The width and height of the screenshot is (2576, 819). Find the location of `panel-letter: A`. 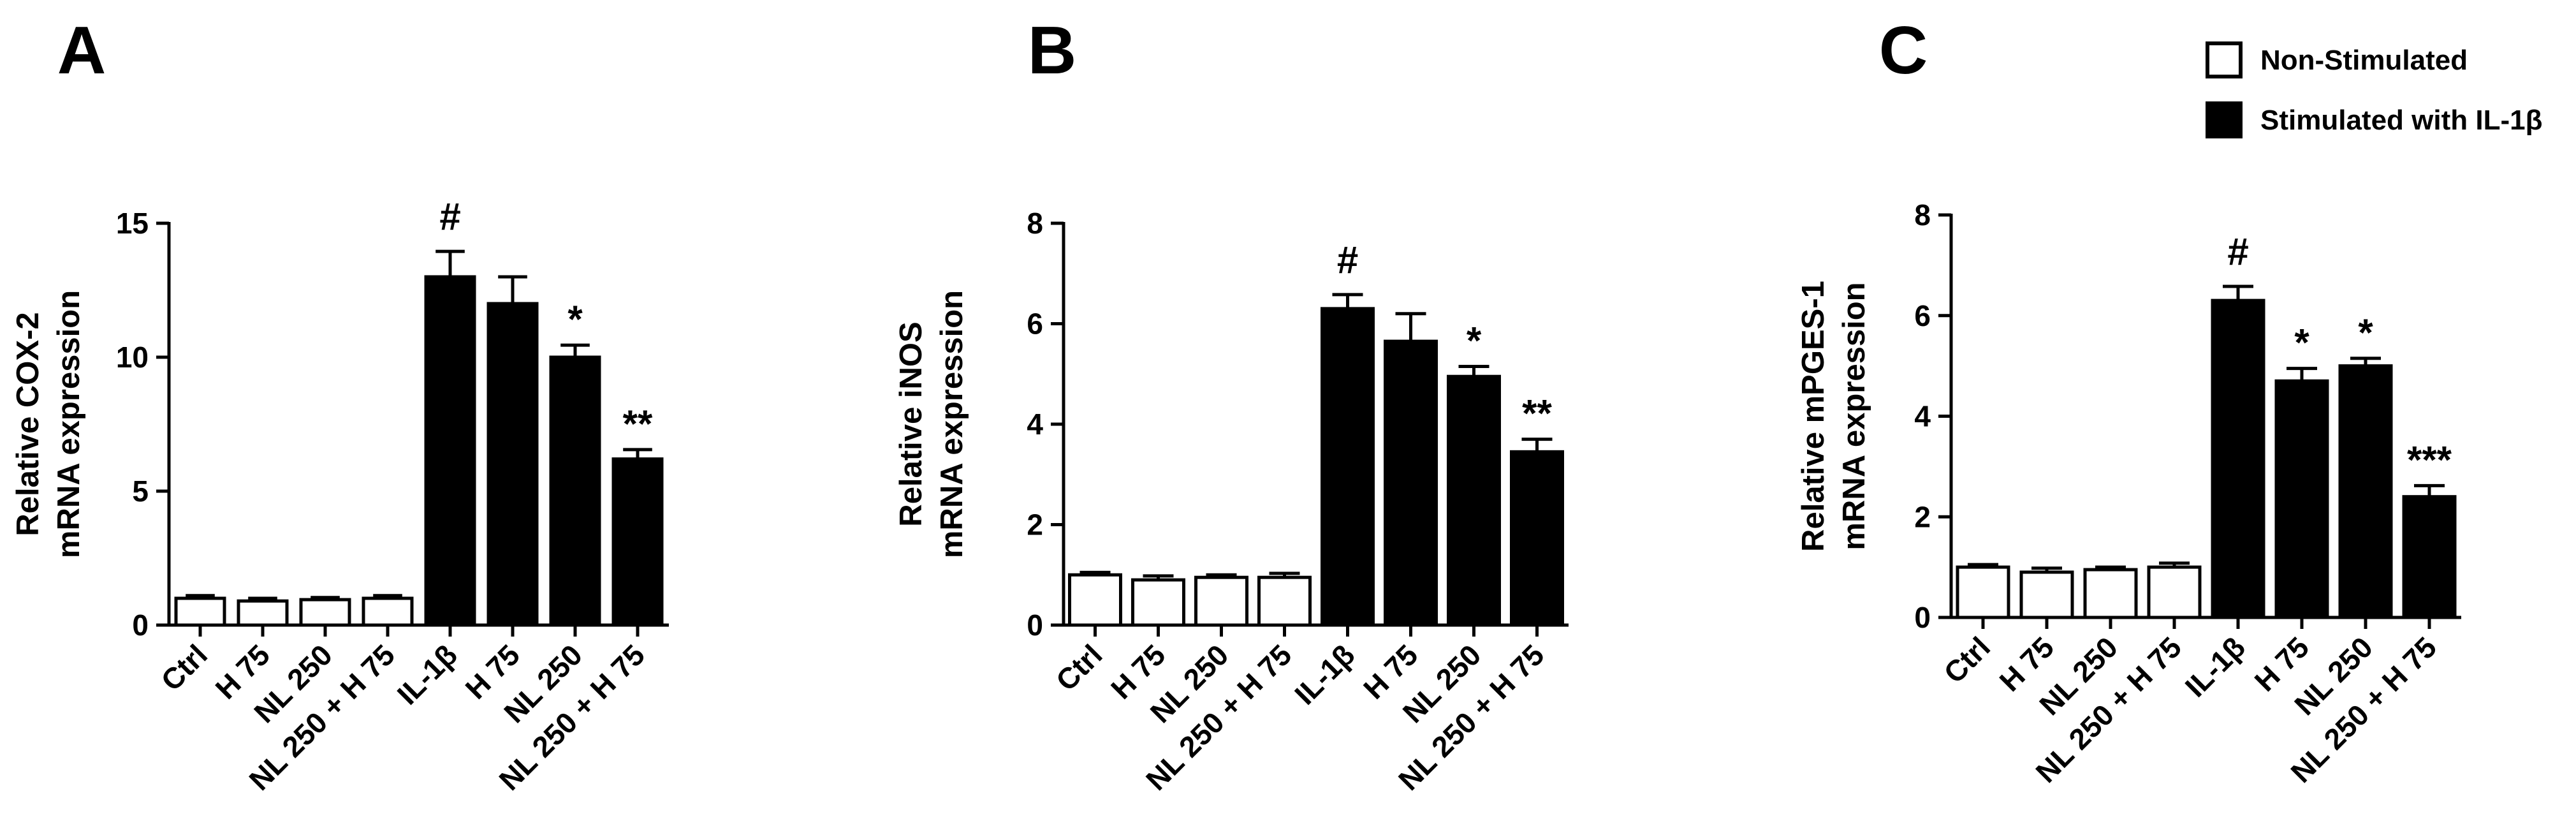

panel-letter: A is located at coordinates (81, 50).